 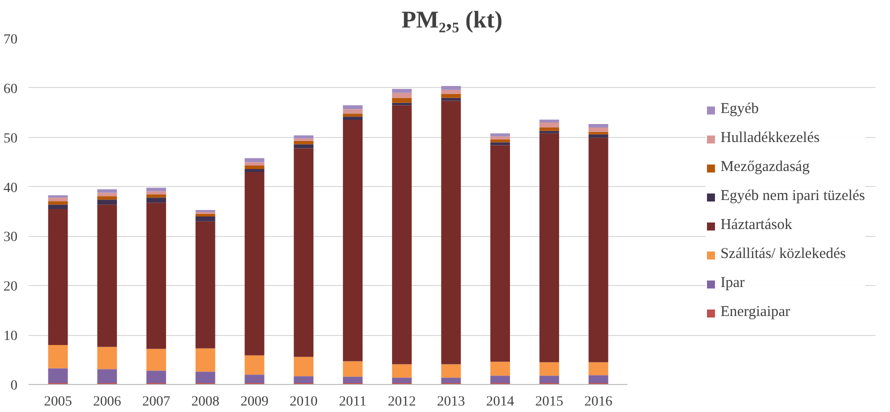 What do you see at coordinates (352, 402) in the screenshot?
I see `x-tick-label: 2011` at bounding box center [352, 402].